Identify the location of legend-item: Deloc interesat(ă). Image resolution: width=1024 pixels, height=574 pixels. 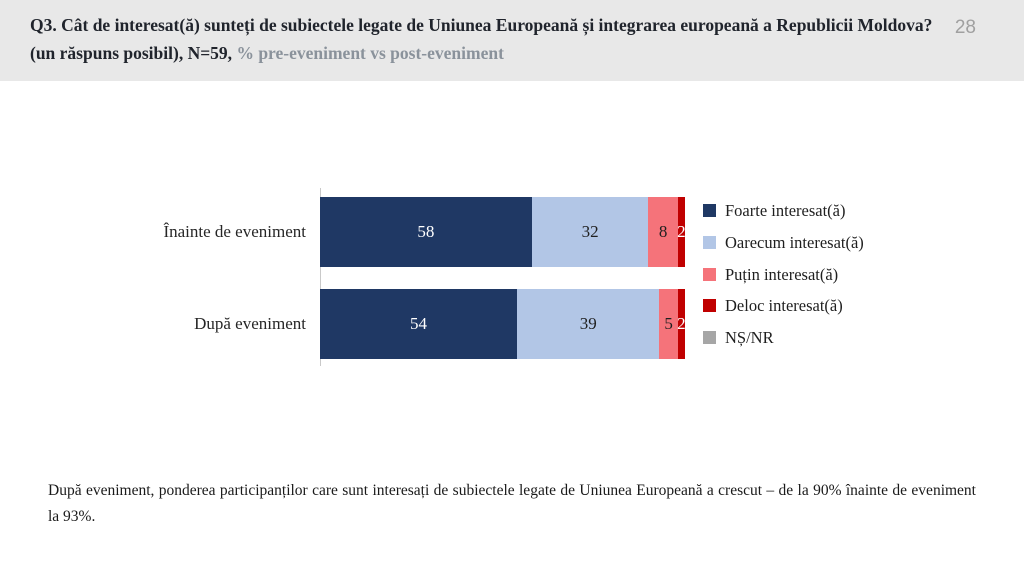
(783, 306).